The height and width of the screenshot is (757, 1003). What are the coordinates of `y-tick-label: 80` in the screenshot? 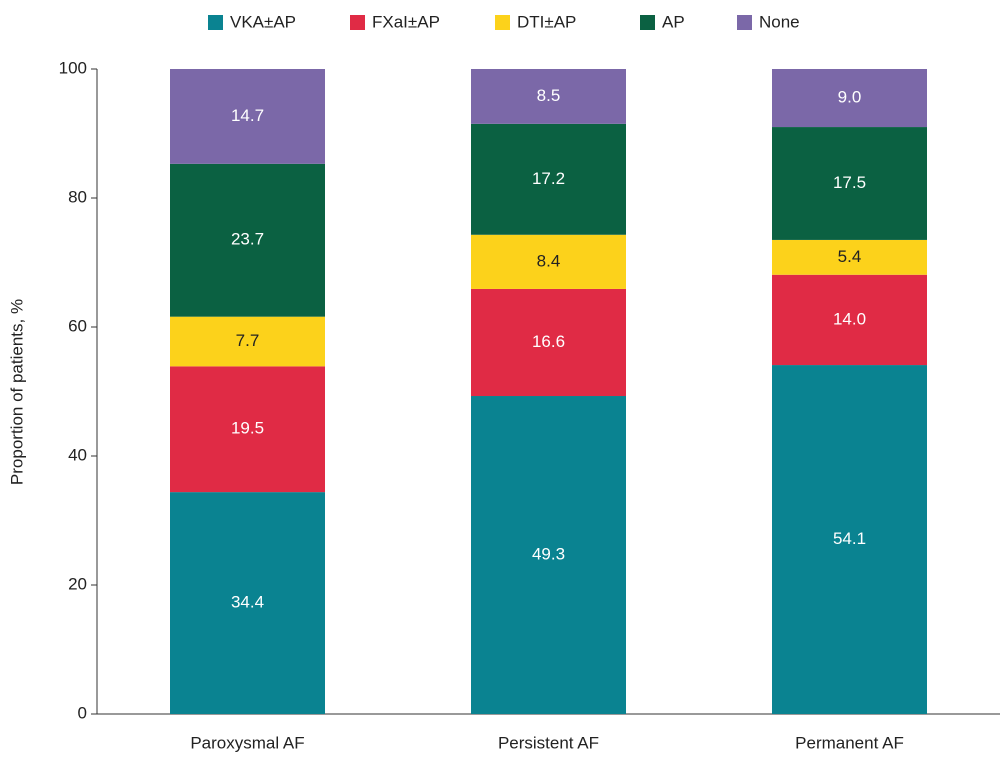 It's located at (77, 196).